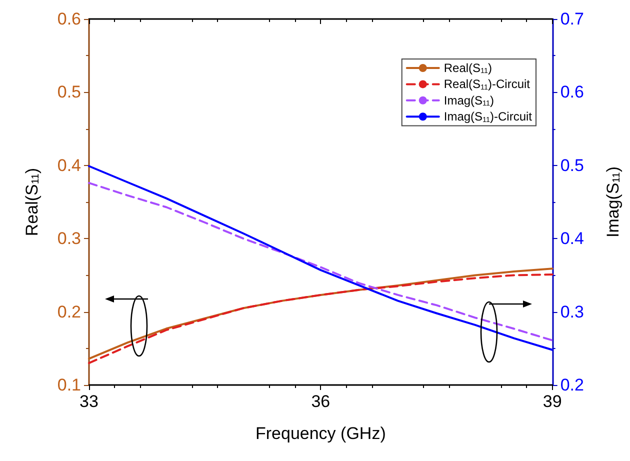 The image size is (630, 461). Describe the element at coordinates (613, 202) in the screenshot. I see `y2-axis-title: Imag(S11)` at that location.